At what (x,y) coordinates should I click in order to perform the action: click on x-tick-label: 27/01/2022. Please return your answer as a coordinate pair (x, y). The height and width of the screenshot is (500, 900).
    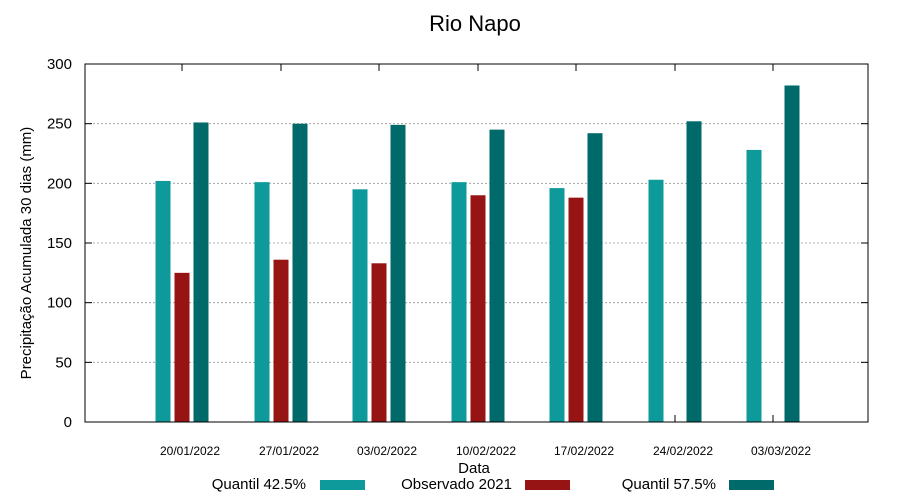
    Looking at the image, I should click on (289, 451).